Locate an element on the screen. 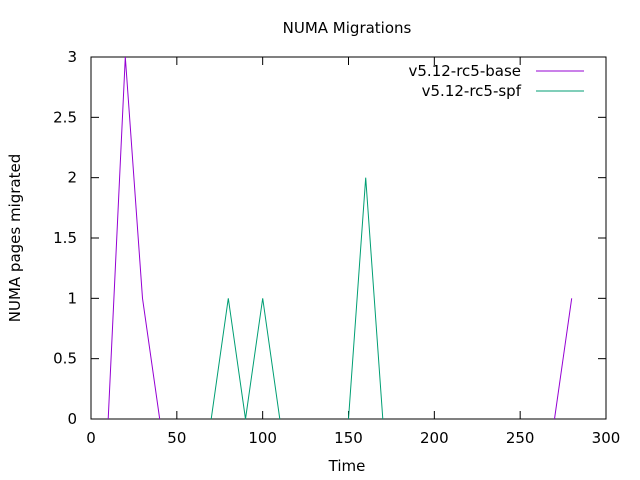 The height and width of the screenshot is (480, 640). y-tick-label: 1.5 is located at coordinates (65, 238).